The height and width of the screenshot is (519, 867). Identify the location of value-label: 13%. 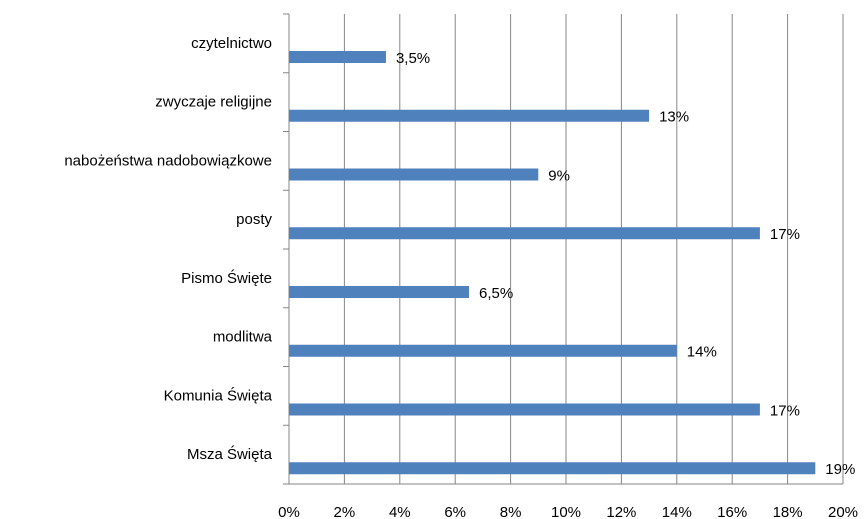
(674, 117).